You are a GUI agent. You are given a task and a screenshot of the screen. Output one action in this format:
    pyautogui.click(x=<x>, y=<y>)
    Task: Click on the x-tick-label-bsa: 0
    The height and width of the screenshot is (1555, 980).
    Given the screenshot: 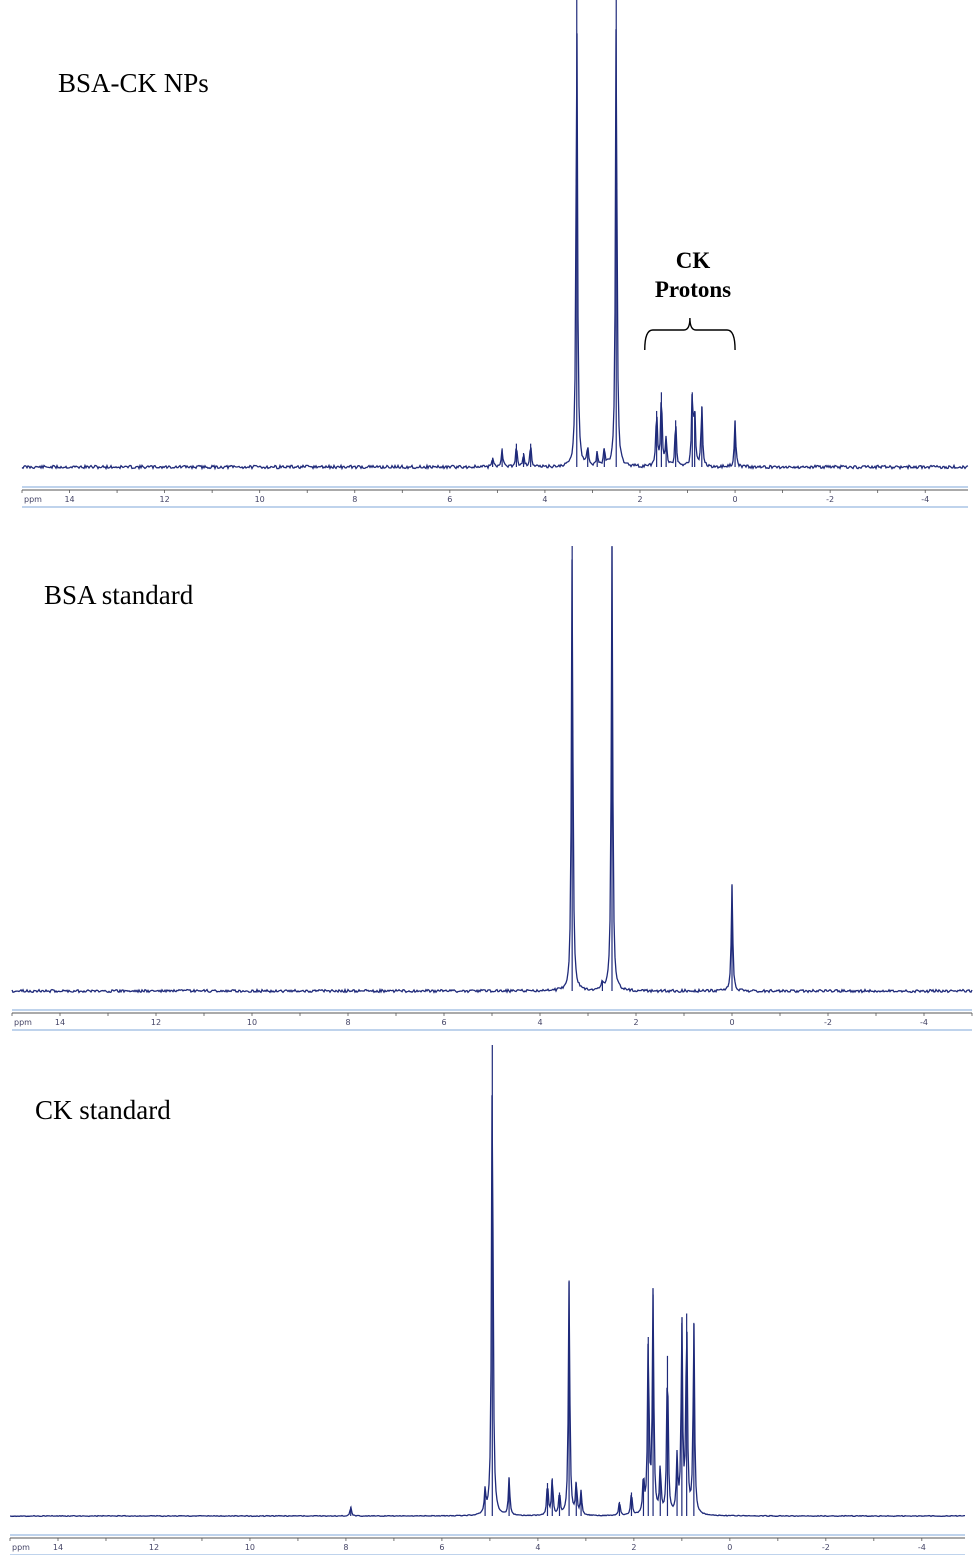 What is the action you would take?
    pyautogui.click(x=731, y=1022)
    